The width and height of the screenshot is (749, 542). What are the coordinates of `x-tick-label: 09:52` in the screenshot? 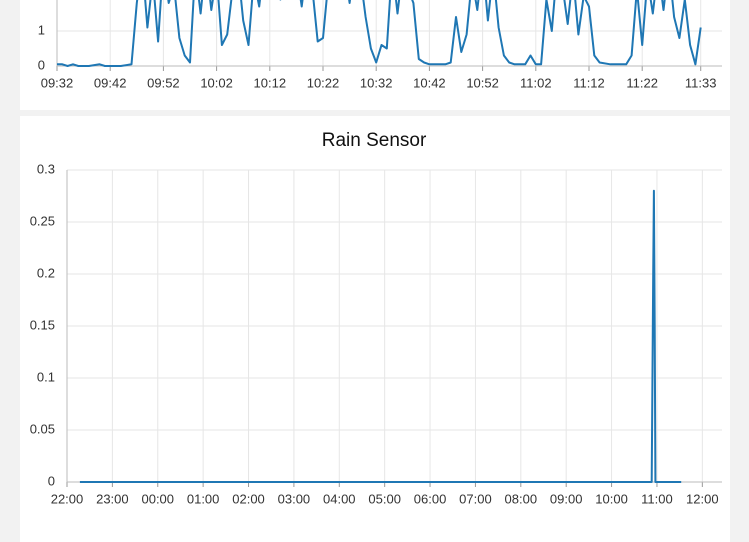 It's located at (163, 82).